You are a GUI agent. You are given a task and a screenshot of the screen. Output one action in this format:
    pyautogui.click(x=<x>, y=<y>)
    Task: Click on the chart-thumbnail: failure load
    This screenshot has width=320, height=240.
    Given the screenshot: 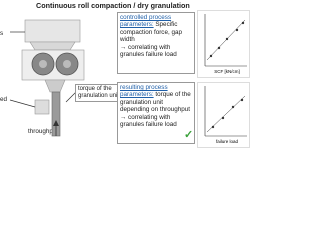 What is the action you would take?
    pyautogui.click(x=223, y=115)
    